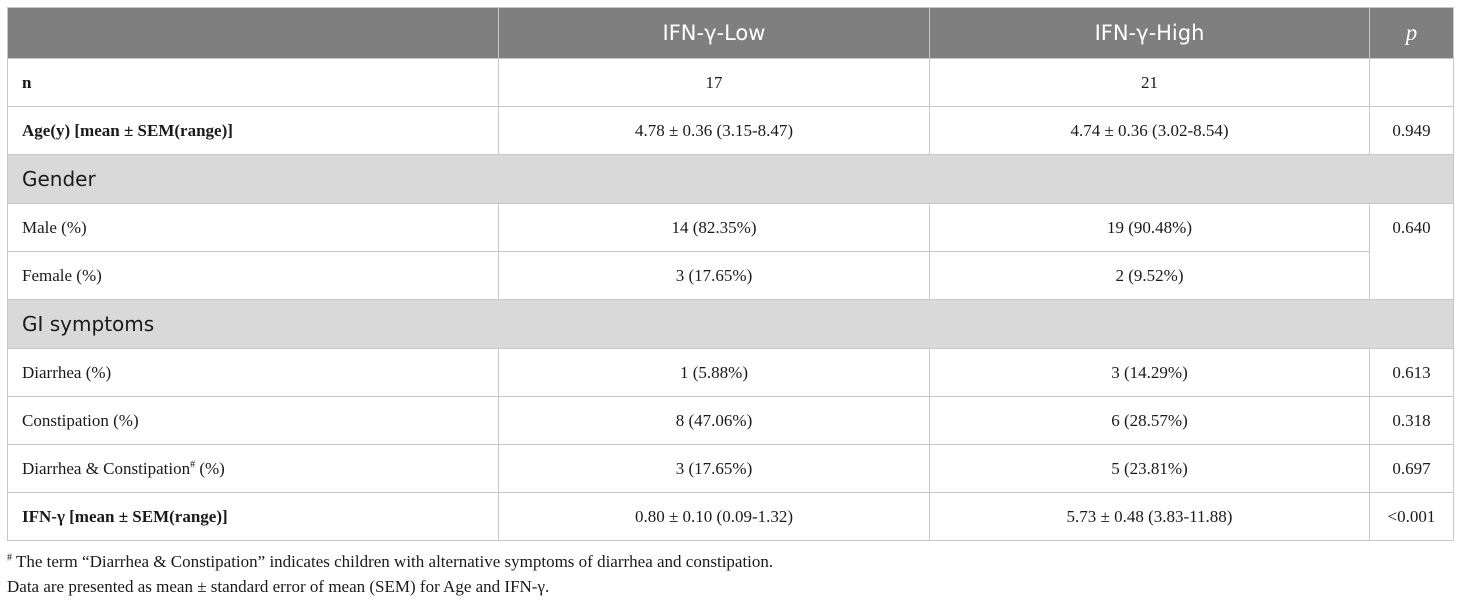 This screenshot has height=607, width=1460. What do you see at coordinates (1411, 468) in the screenshot?
I see `cell-p: 0.697` at bounding box center [1411, 468].